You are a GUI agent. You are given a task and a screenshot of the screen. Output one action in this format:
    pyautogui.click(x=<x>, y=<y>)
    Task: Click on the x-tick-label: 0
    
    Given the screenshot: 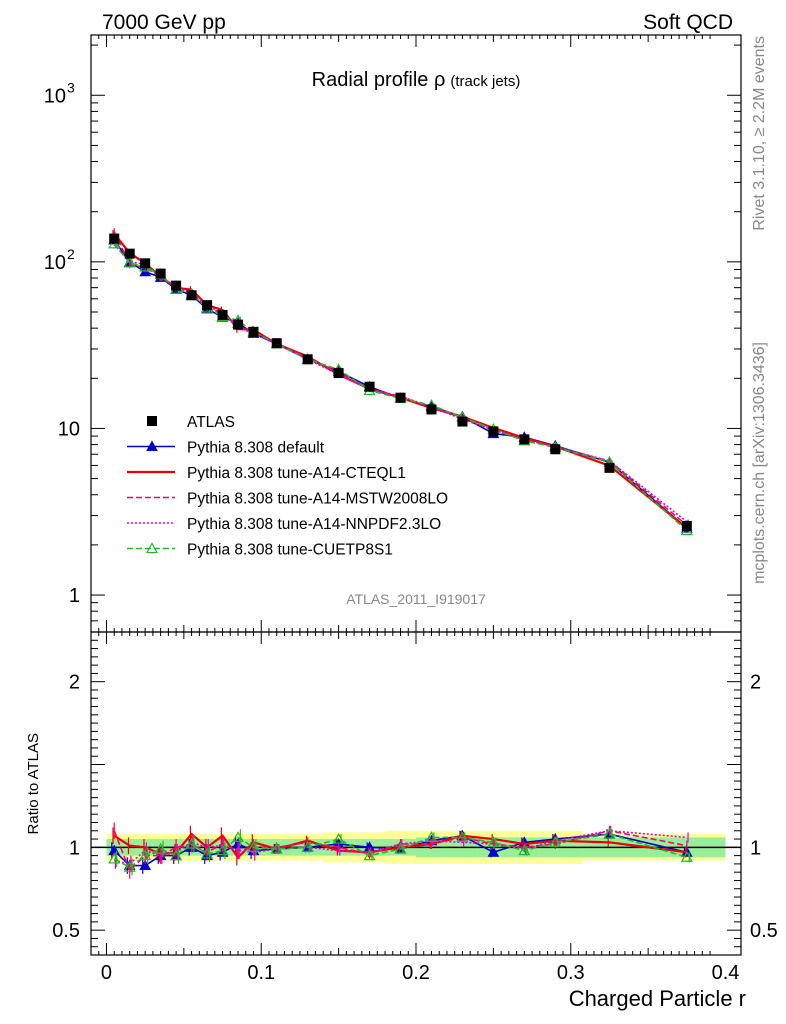 What is the action you would take?
    pyautogui.click(x=106, y=973)
    